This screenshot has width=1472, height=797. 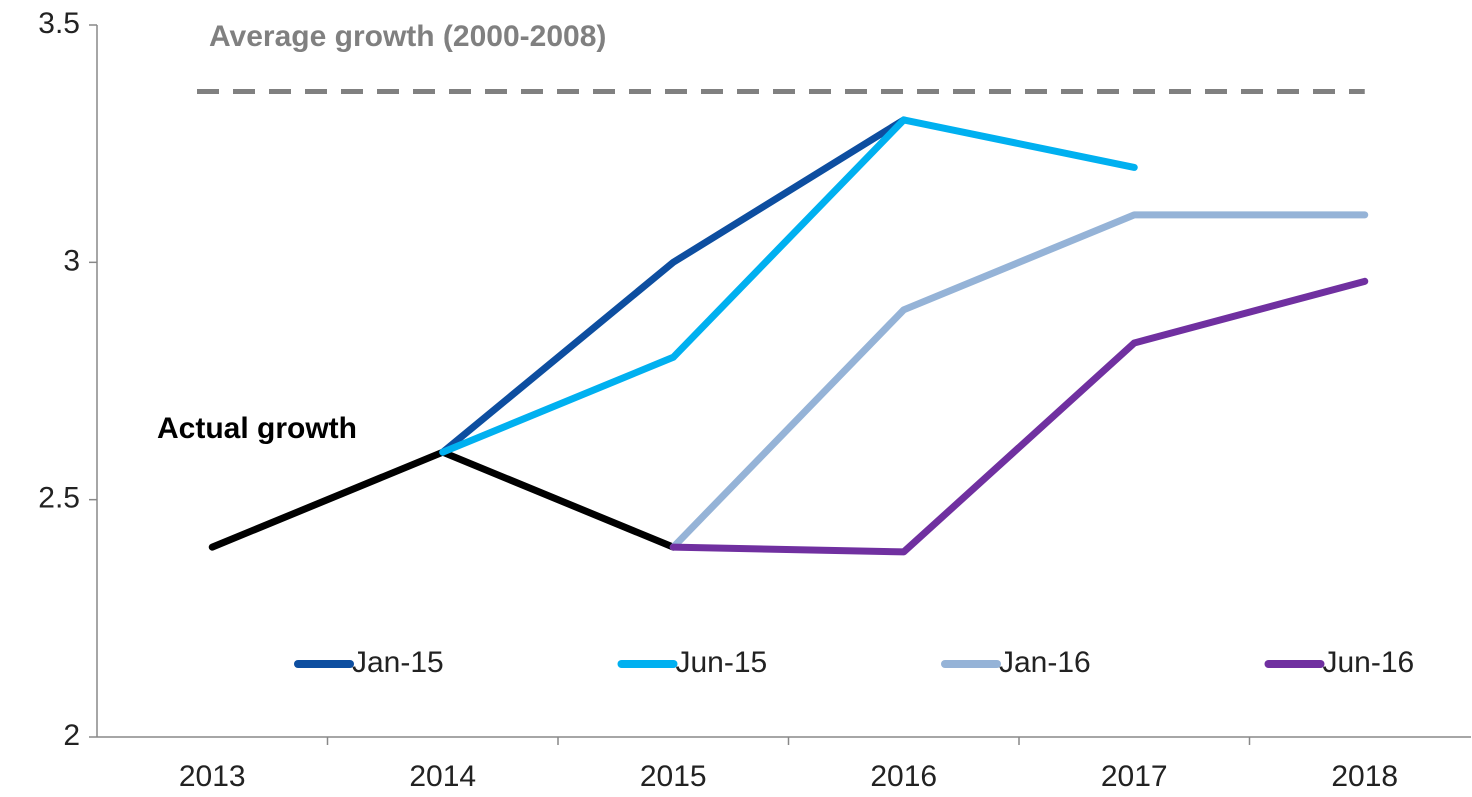 I want to click on reference-label: Average growth (2000-2008), so click(x=407, y=36).